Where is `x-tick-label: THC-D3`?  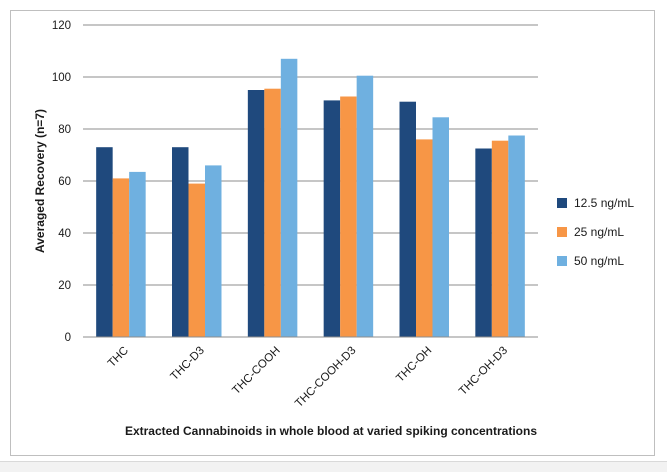 x-tick-label: THC-D3 is located at coordinates (188, 364).